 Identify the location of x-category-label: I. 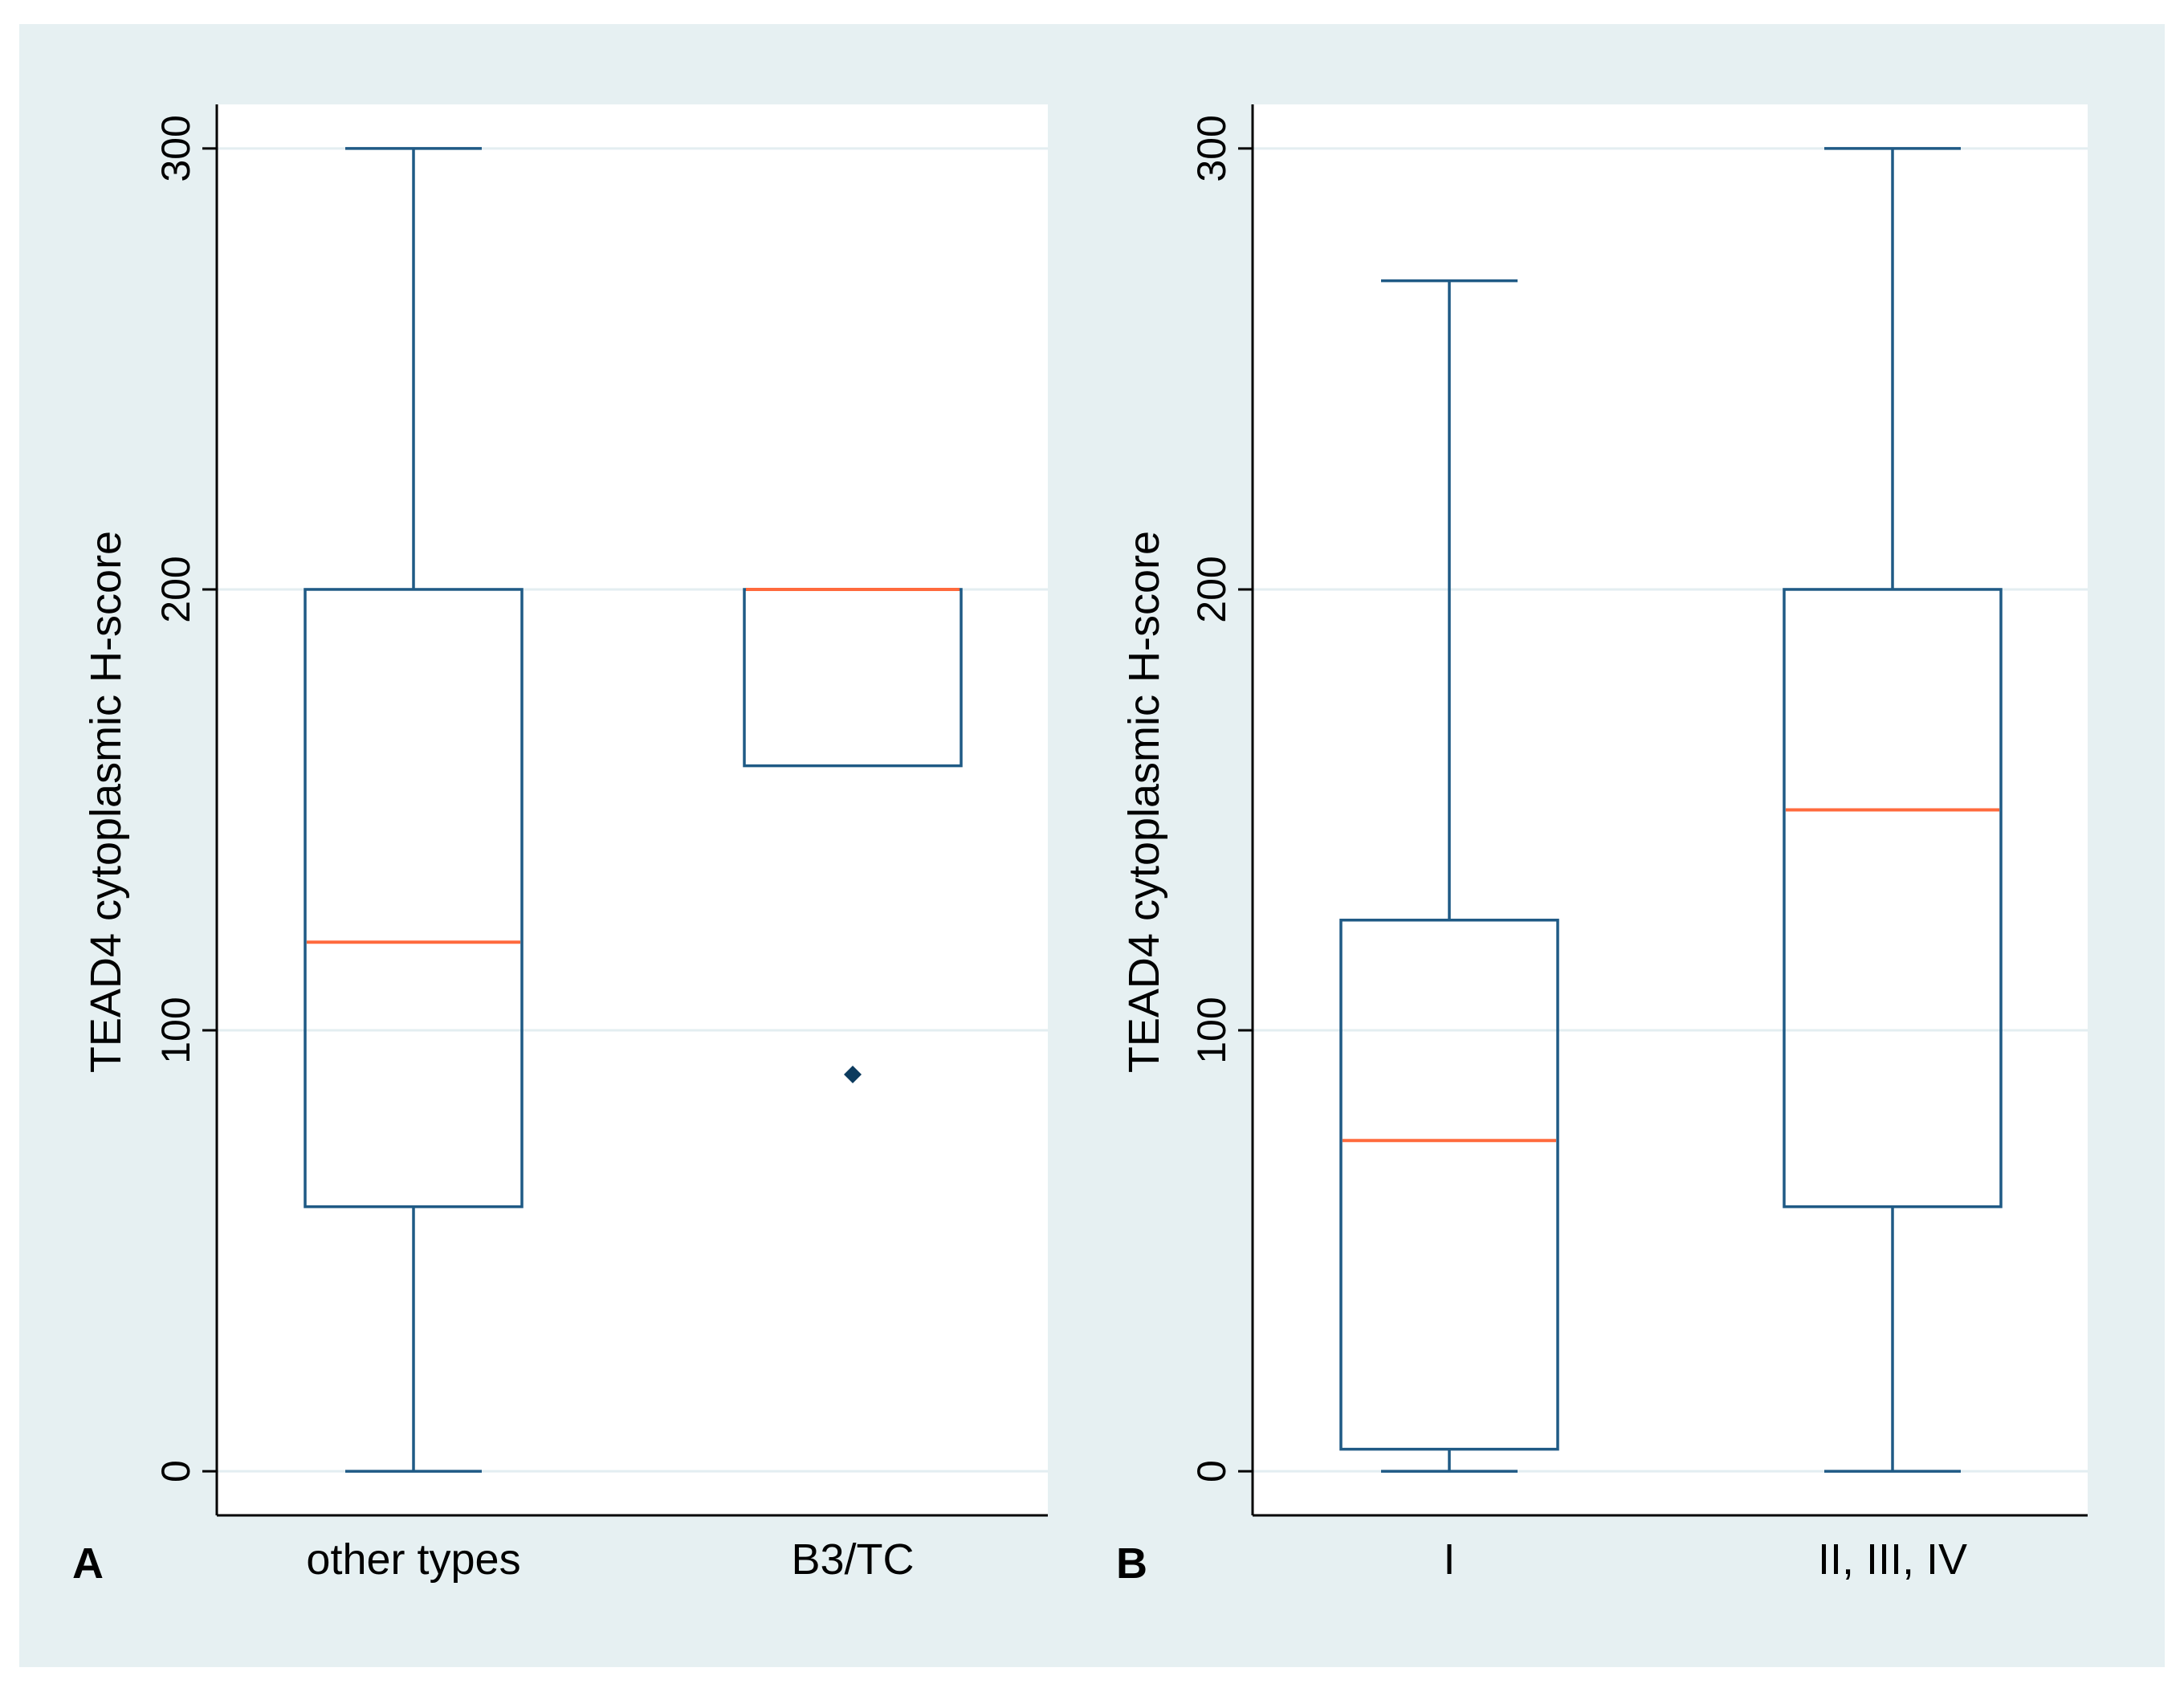
(1449, 1559).